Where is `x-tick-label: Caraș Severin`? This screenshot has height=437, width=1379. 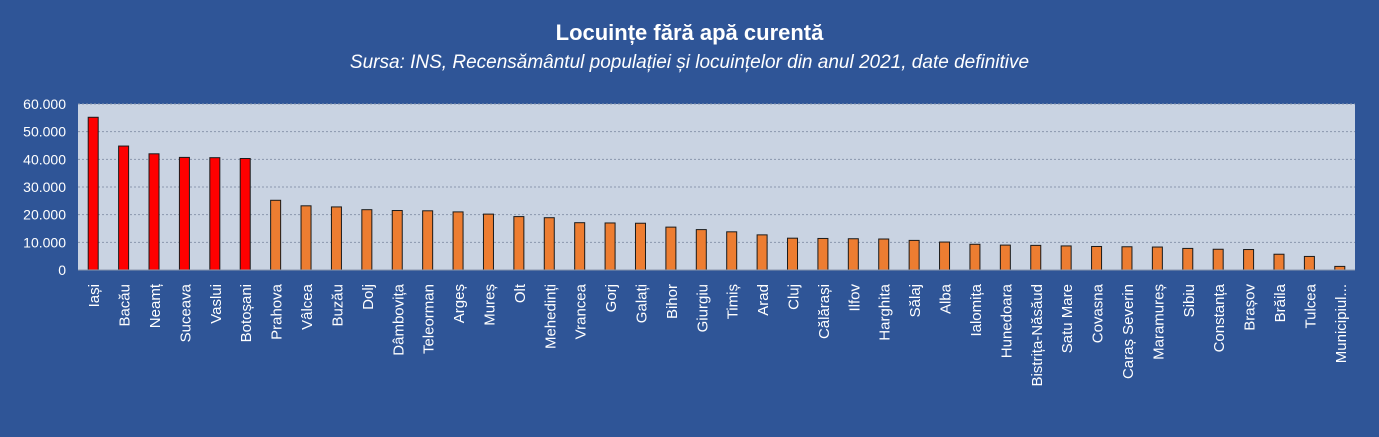
x-tick-label: Caraș Severin is located at coordinates (1128, 331).